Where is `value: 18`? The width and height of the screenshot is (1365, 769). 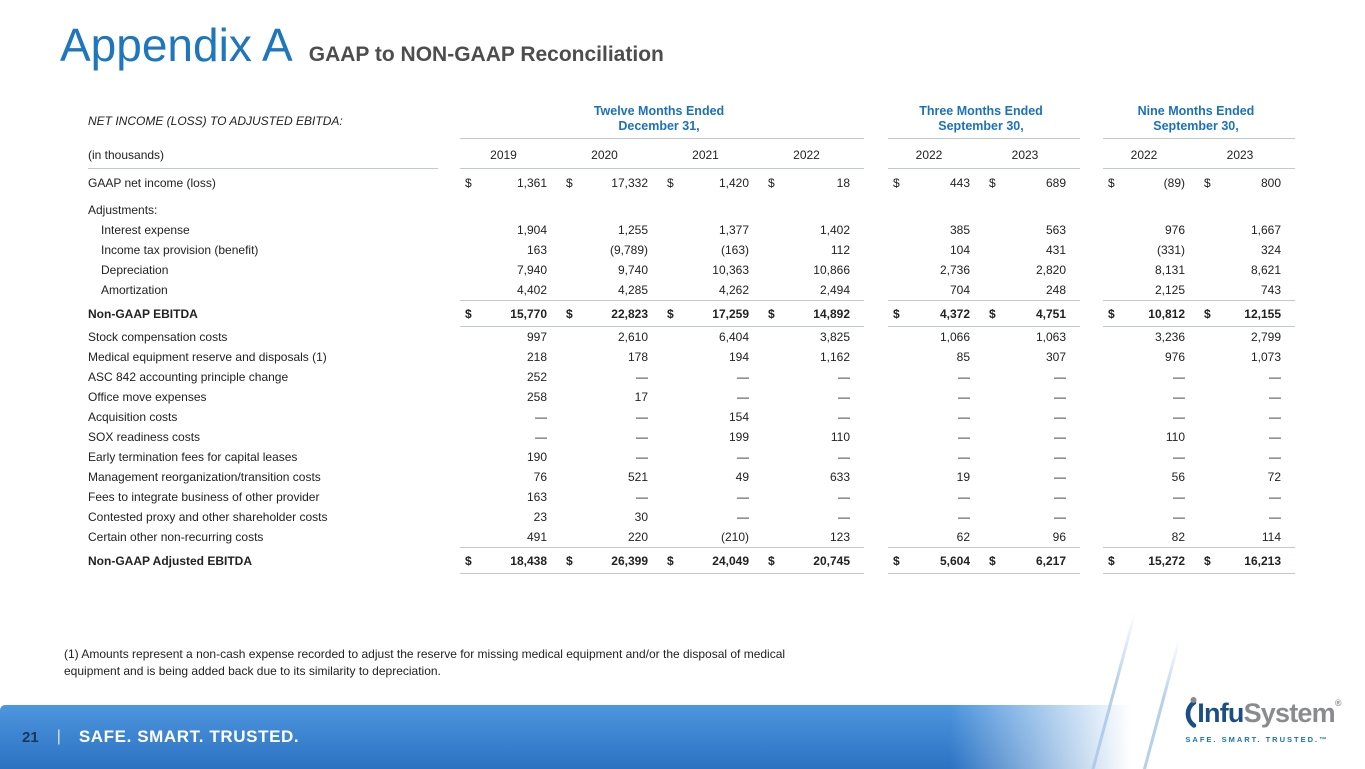 value: 18 is located at coordinates (843, 183).